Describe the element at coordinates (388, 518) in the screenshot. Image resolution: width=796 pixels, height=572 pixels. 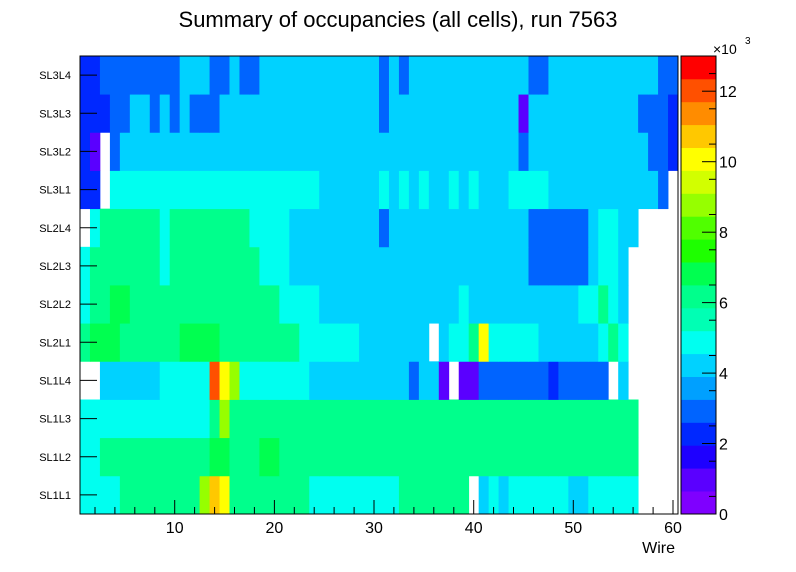
I see `x-axis-ticks: 10 20 30 40 50 60` at that location.